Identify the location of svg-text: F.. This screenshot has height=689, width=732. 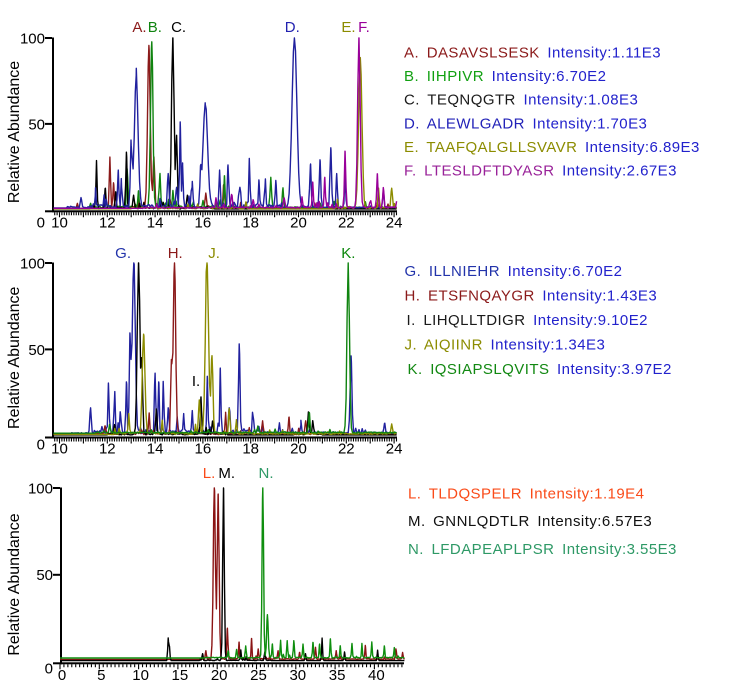
(364, 27).